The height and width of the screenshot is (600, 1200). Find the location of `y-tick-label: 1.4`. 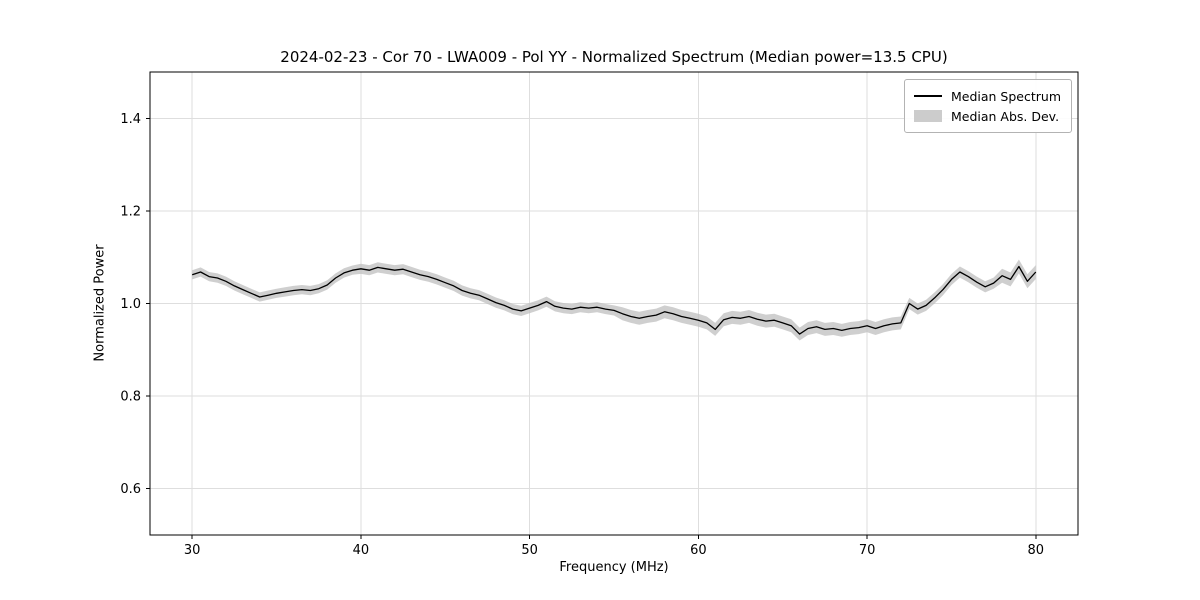

y-tick-label: 1.4 is located at coordinates (130, 119).